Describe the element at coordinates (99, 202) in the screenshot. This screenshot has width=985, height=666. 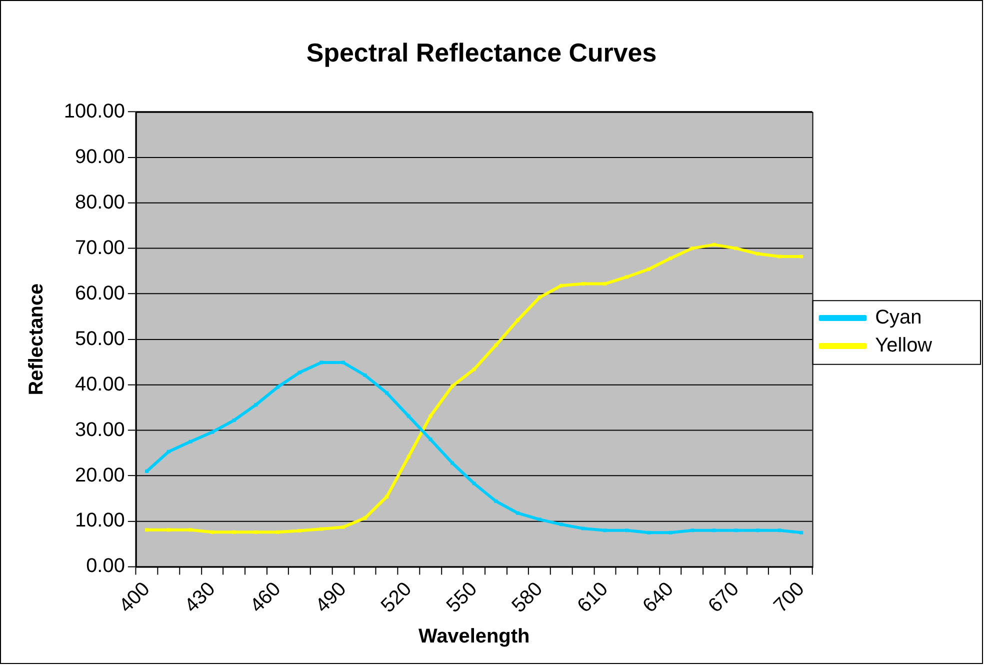
I see `y-tick-label: 80.00` at that location.